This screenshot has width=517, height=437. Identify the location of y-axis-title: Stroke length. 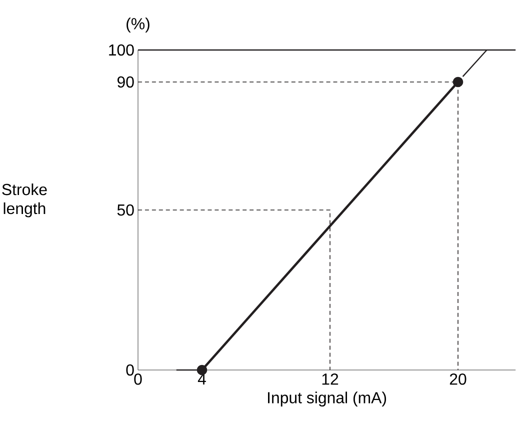
(24, 201).